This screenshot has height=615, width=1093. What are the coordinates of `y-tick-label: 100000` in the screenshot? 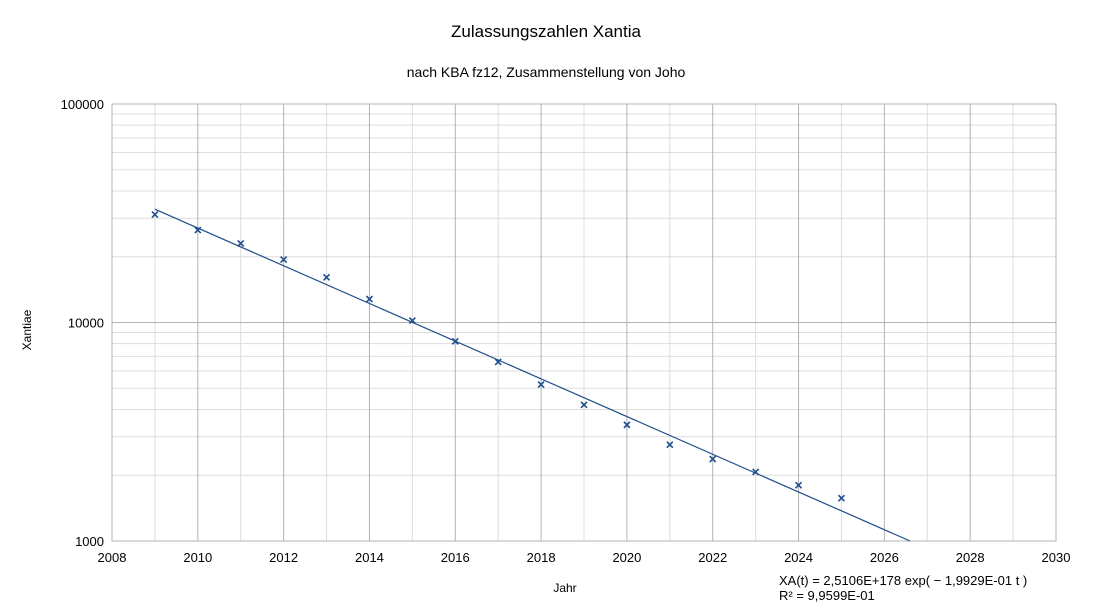 It's located at (82, 104).